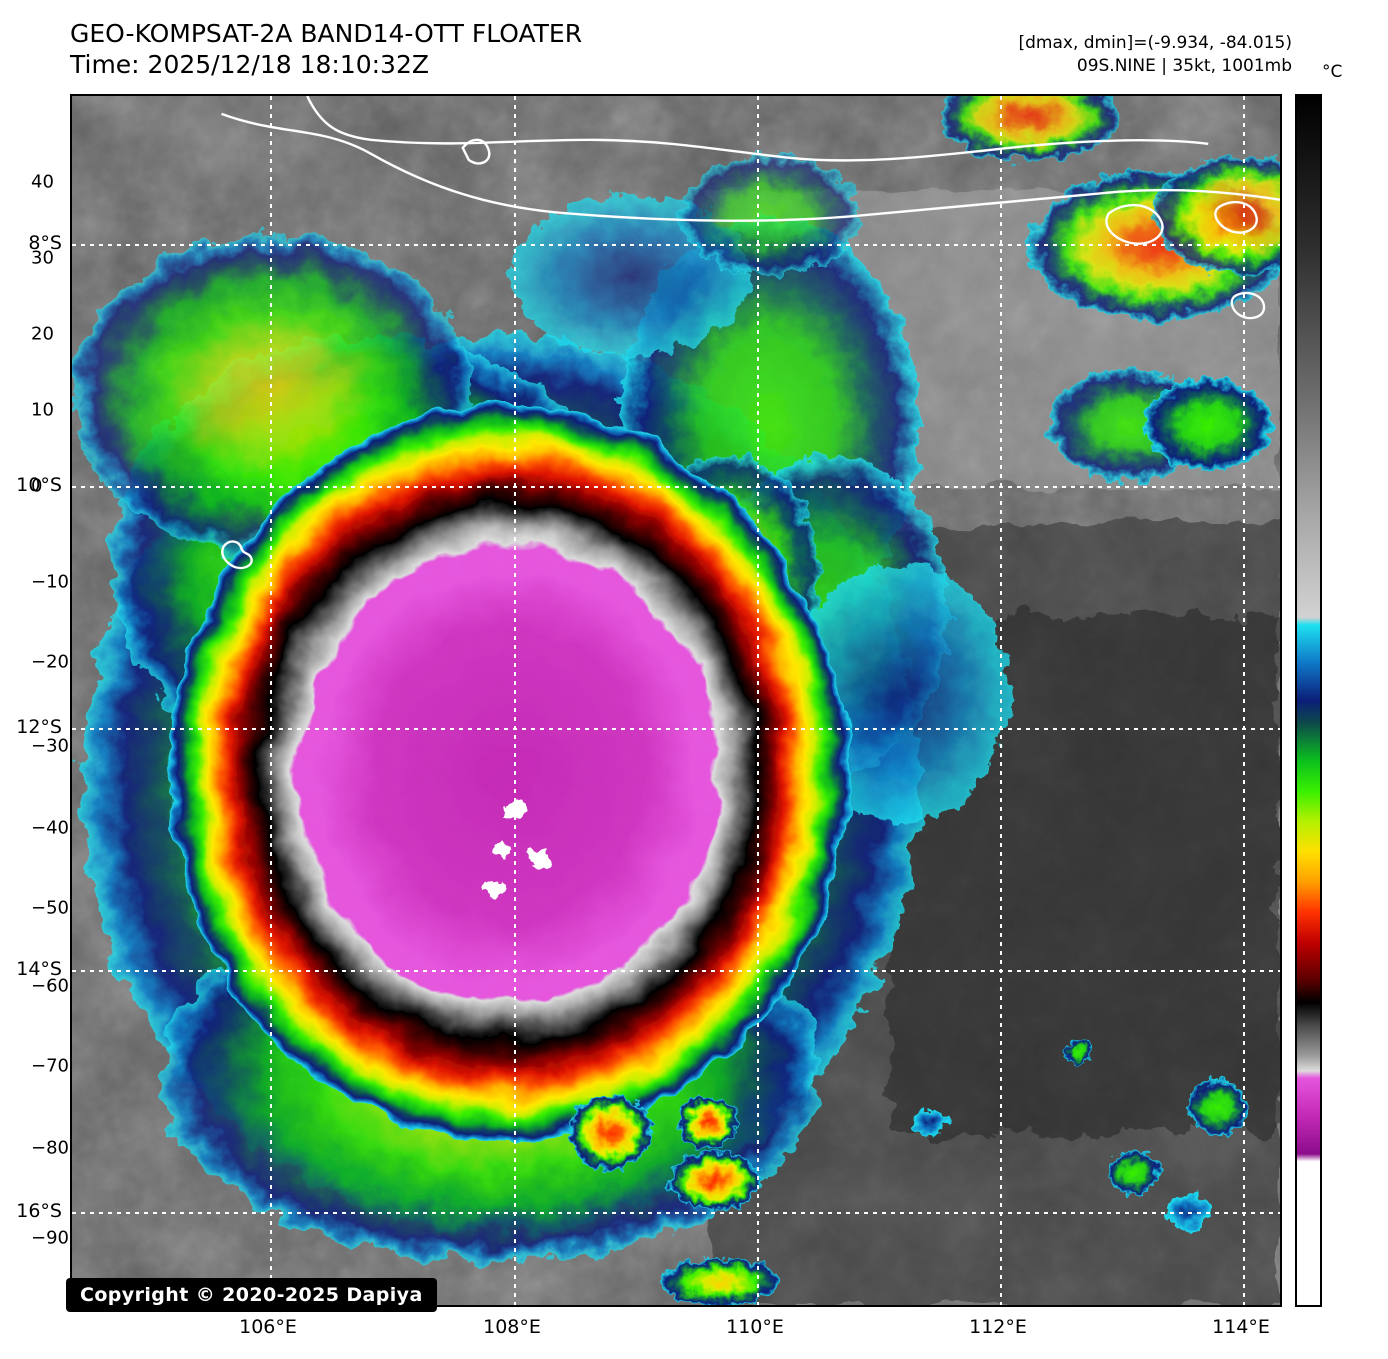  Describe the element at coordinates (512, 1327) in the screenshot. I see `lon-tick-108e: 108°E` at that location.